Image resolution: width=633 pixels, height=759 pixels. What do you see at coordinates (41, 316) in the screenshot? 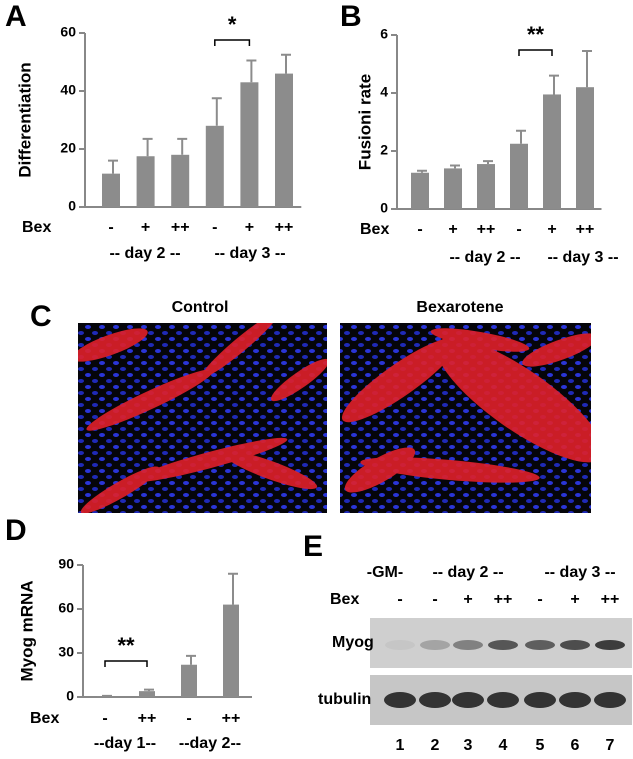
I see `panel-label: C` at bounding box center [41, 316].